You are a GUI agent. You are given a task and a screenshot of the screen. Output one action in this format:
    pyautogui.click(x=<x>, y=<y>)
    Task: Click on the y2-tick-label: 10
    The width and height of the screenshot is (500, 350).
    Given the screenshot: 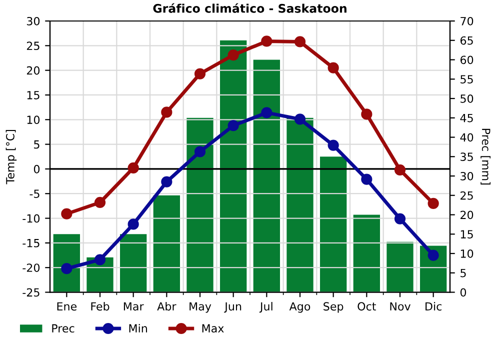 What is the action you would take?
    pyautogui.click(x=467, y=253)
    